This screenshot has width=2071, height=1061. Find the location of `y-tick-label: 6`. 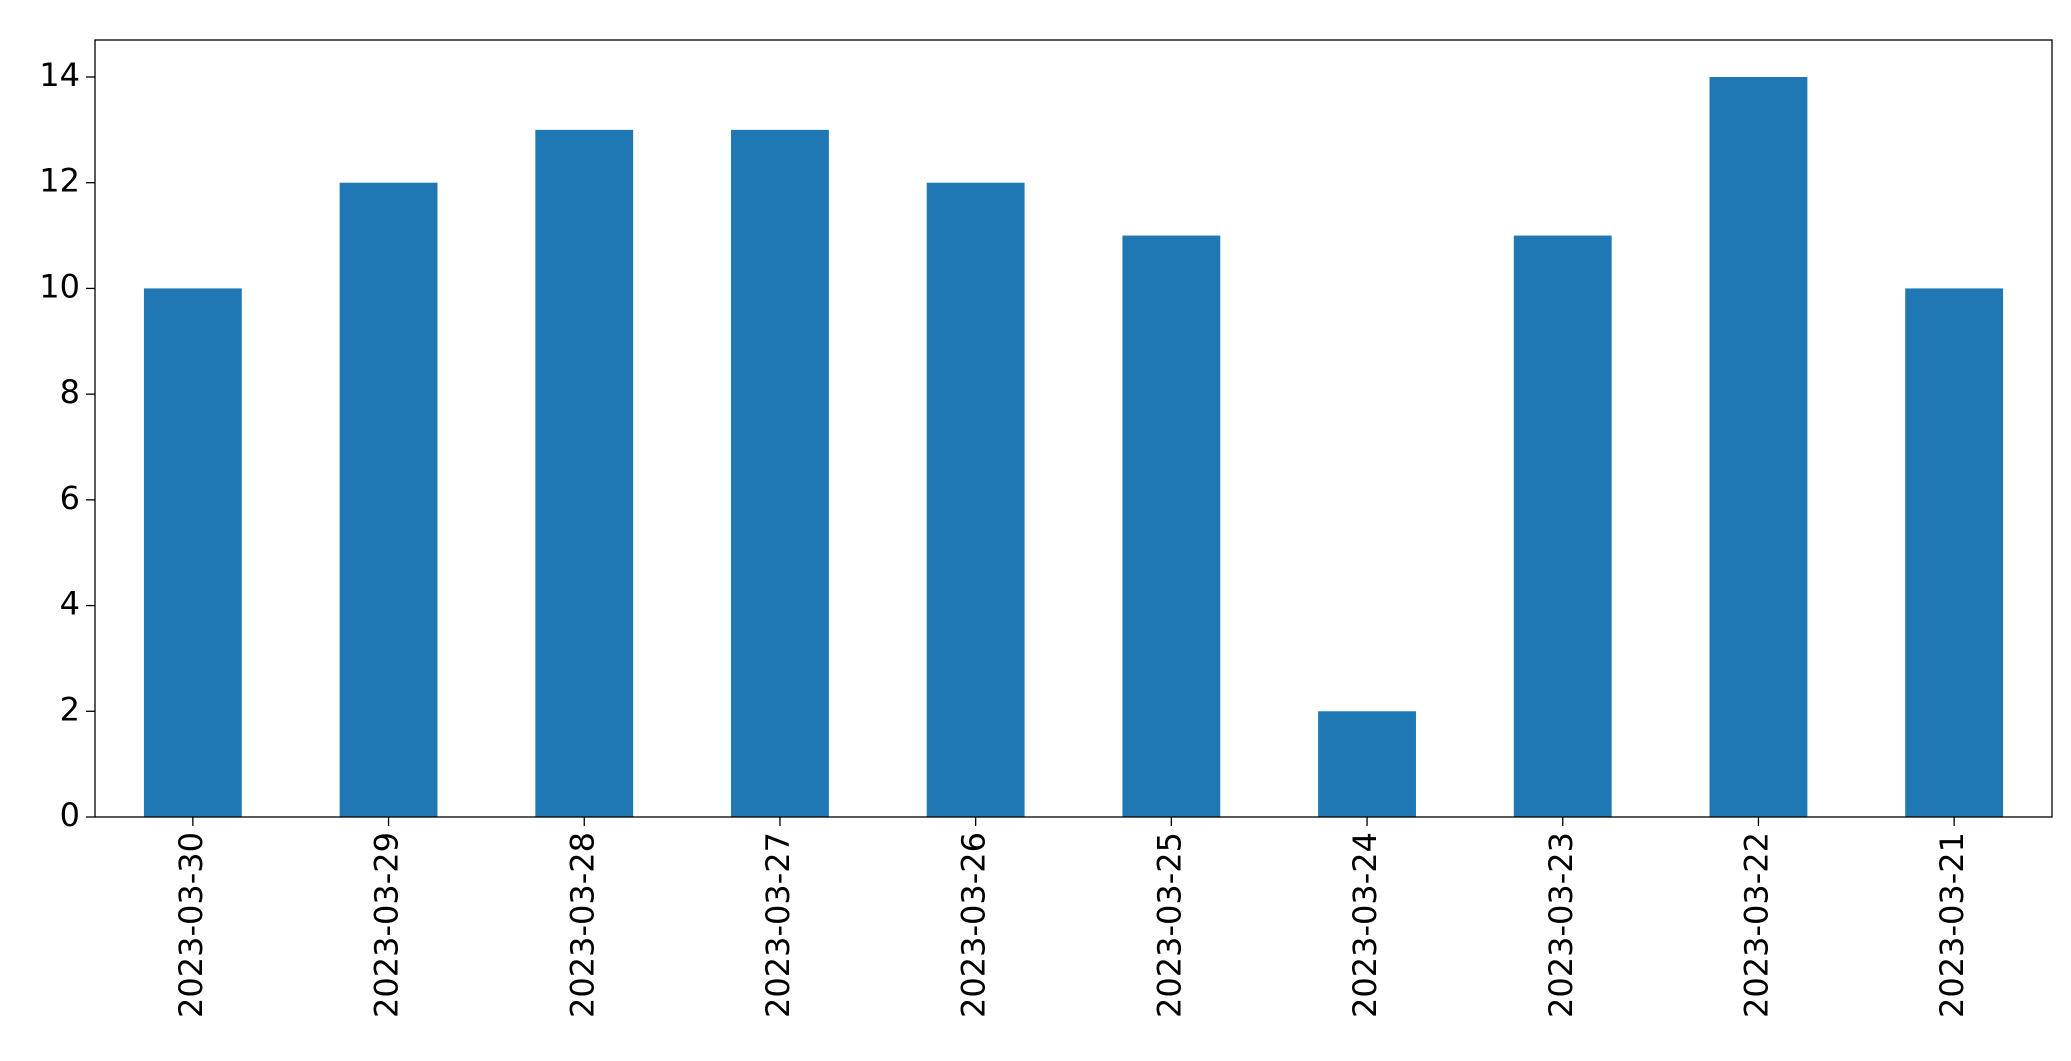

y-tick-label: 6 is located at coordinates (70, 498).